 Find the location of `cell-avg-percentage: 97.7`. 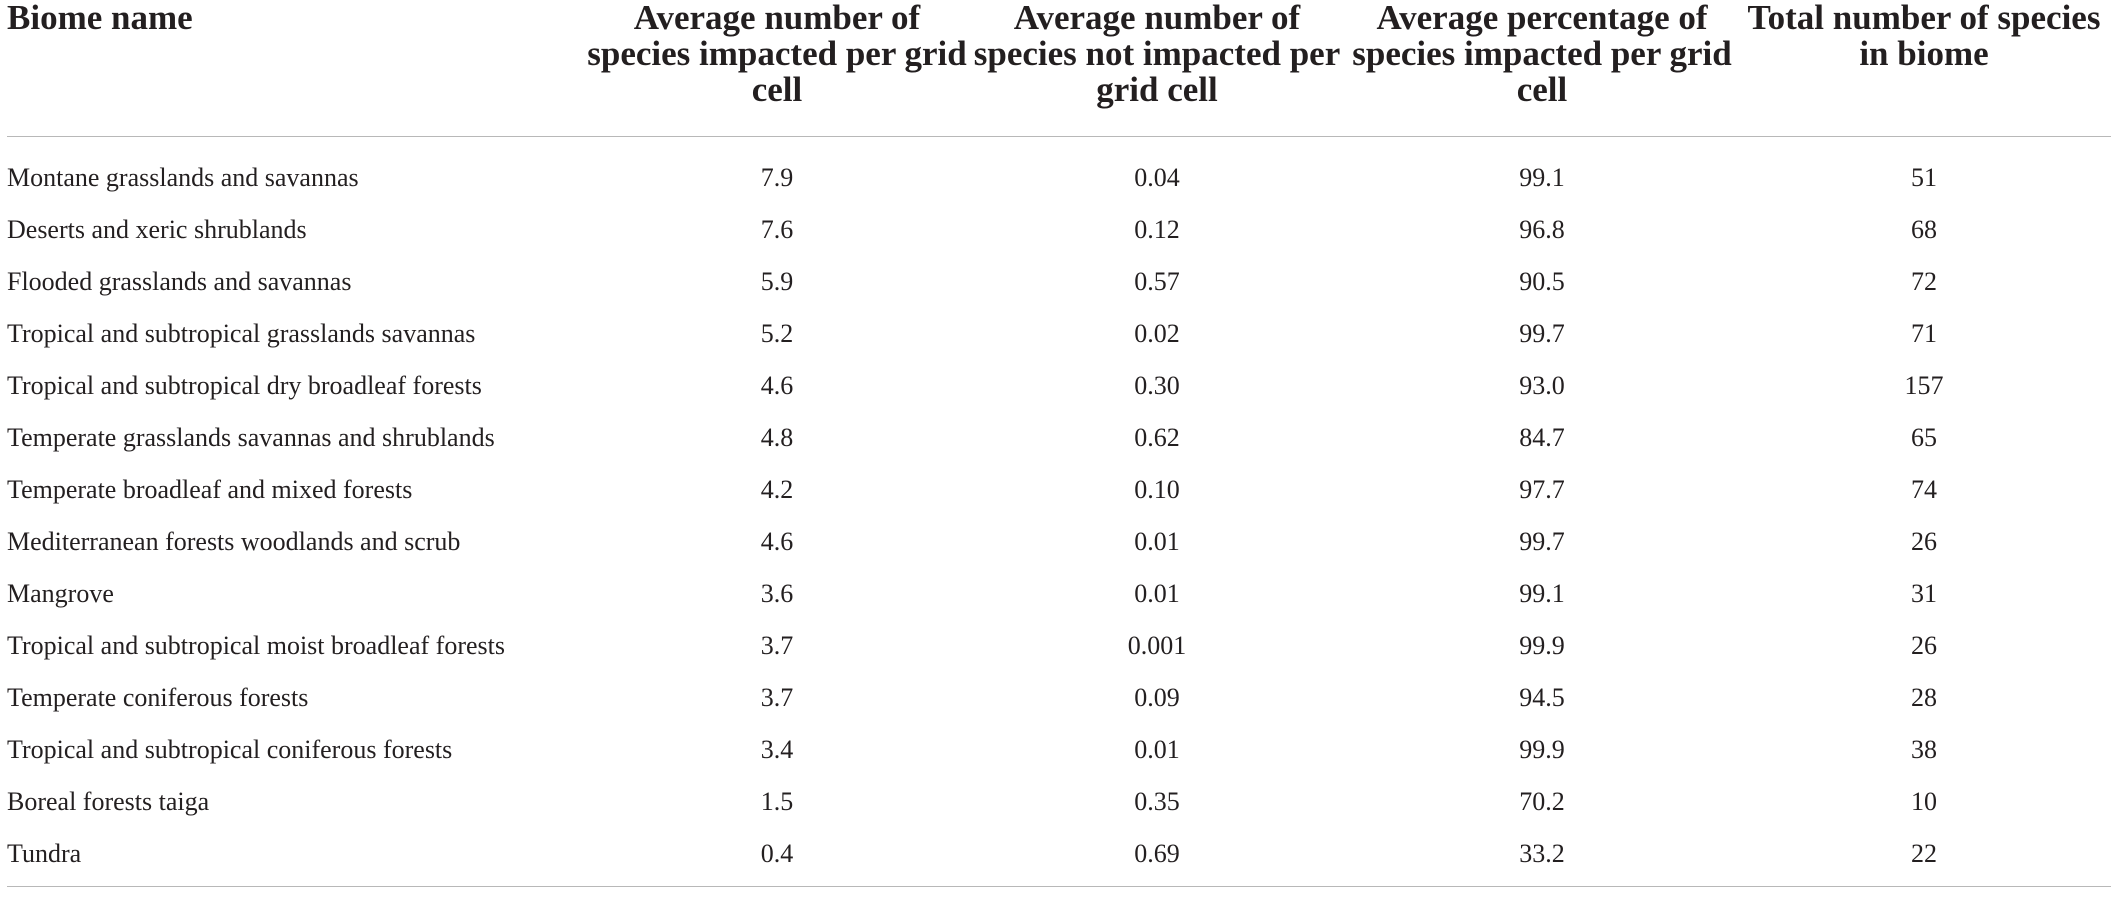

cell-avg-percentage: 97.7 is located at coordinates (1542, 489).